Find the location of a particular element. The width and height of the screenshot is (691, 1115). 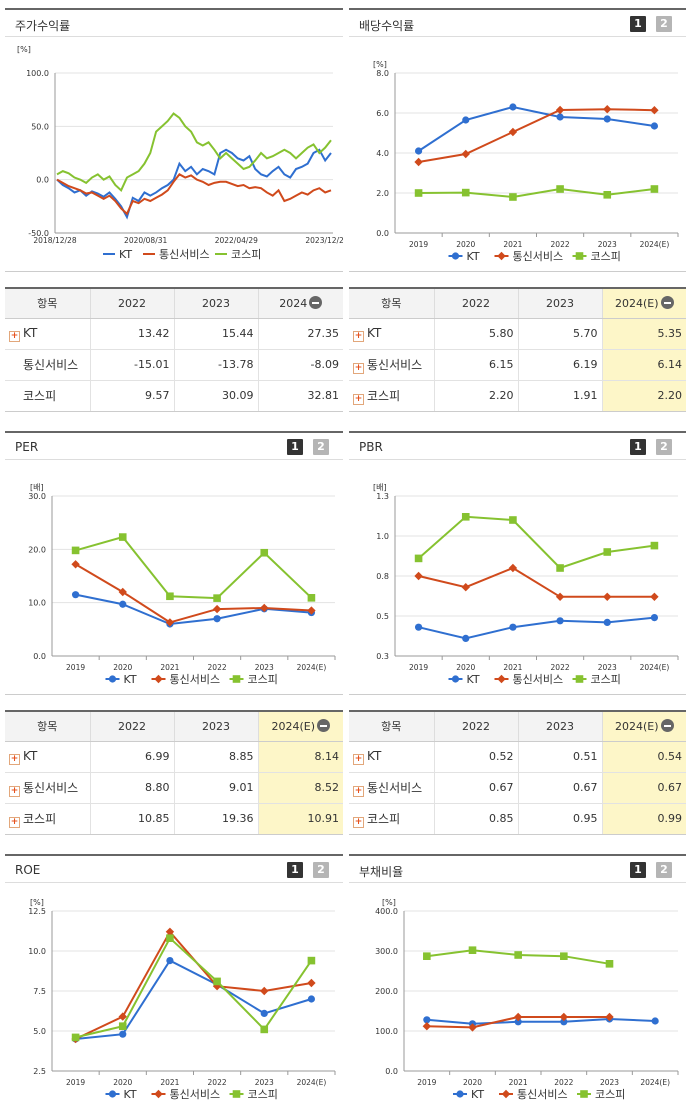

table-cell: 32.81 is located at coordinates (323, 396).